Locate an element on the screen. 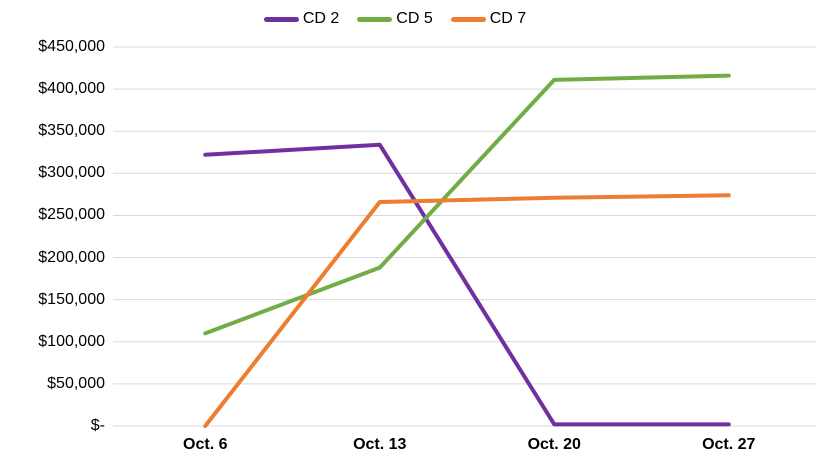 The image size is (833, 461). y-axis-label: $200,000 is located at coordinates (71, 257).